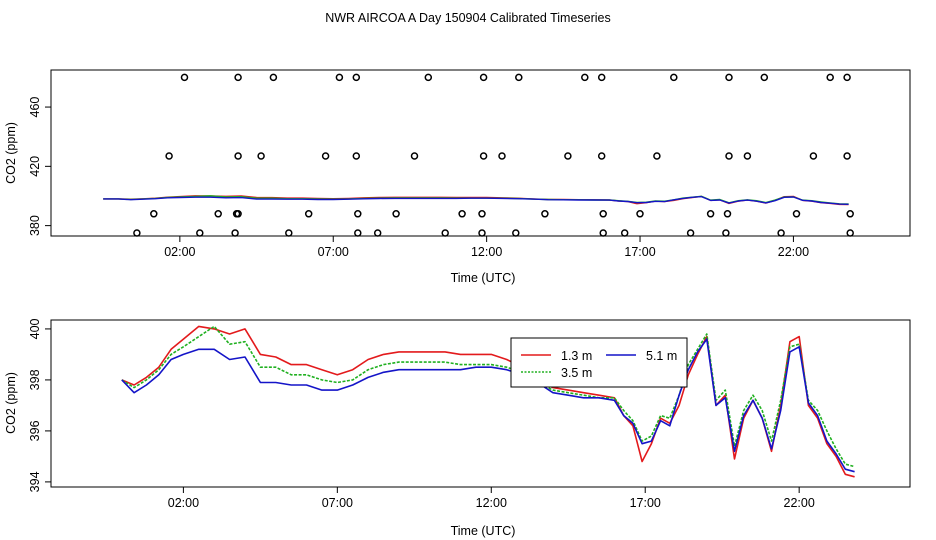 The image size is (936, 540). I want to click on bottom-y-tick-label: 400, so click(35, 328).